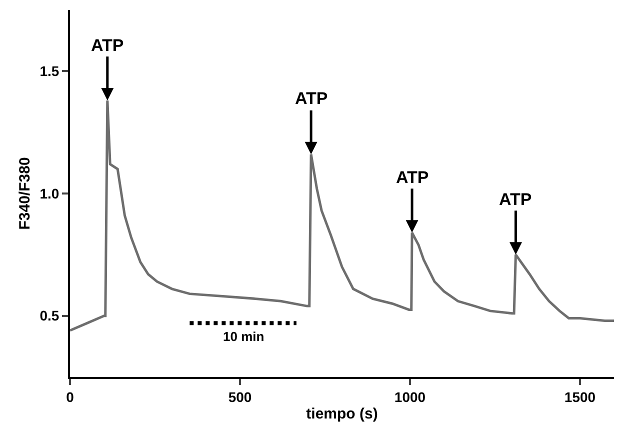 The width and height of the screenshot is (619, 432). What do you see at coordinates (580, 396) in the screenshot?
I see `x-tick-label: 1500` at bounding box center [580, 396].